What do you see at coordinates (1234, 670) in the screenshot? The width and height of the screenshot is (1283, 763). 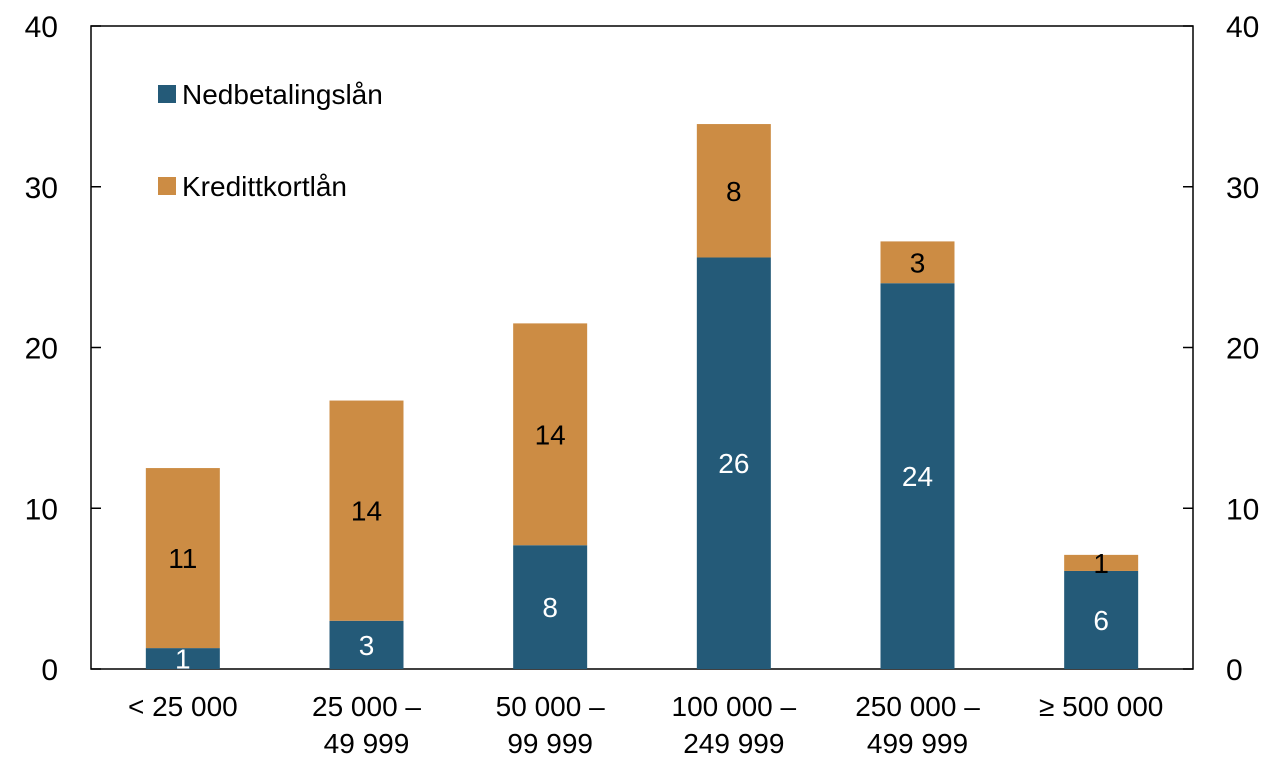 I see `right-tick-label: 0` at bounding box center [1234, 670].